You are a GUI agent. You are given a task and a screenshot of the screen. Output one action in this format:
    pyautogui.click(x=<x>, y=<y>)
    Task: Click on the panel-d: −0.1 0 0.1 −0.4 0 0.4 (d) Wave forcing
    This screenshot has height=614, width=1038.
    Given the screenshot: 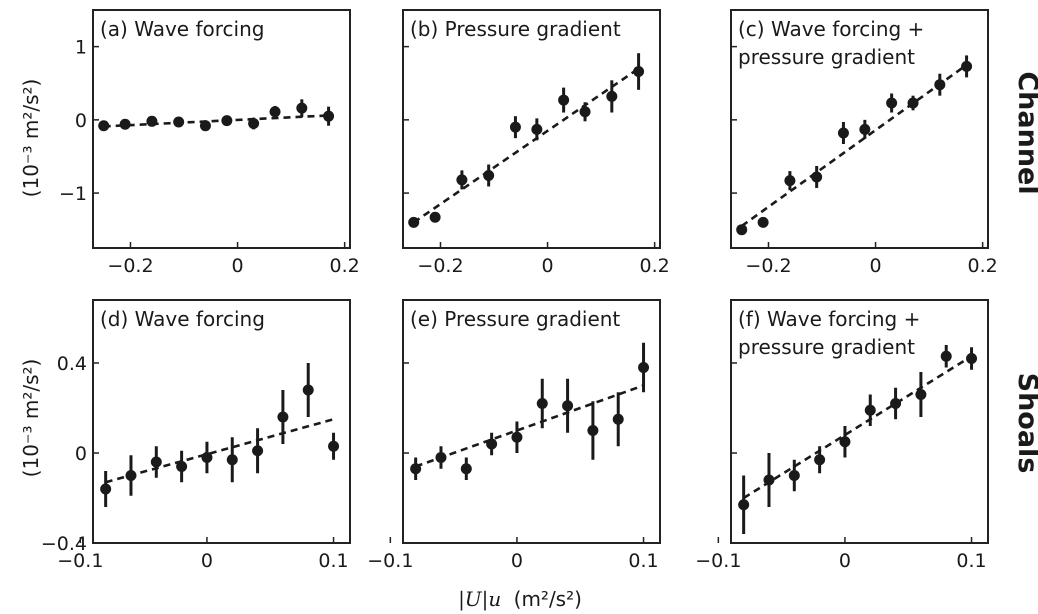 What is the action you would take?
    pyautogui.click(x=196, y=435)
    